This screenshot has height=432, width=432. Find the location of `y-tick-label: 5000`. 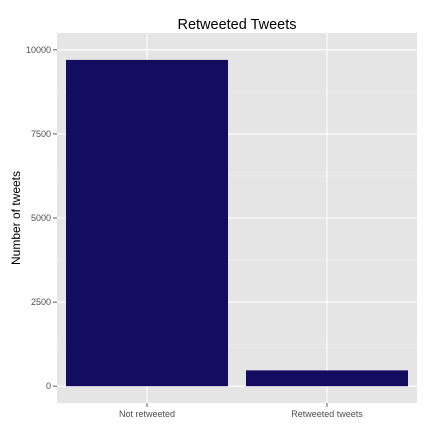

y-tick-label: 5000 is located at coordinates (41, 218).